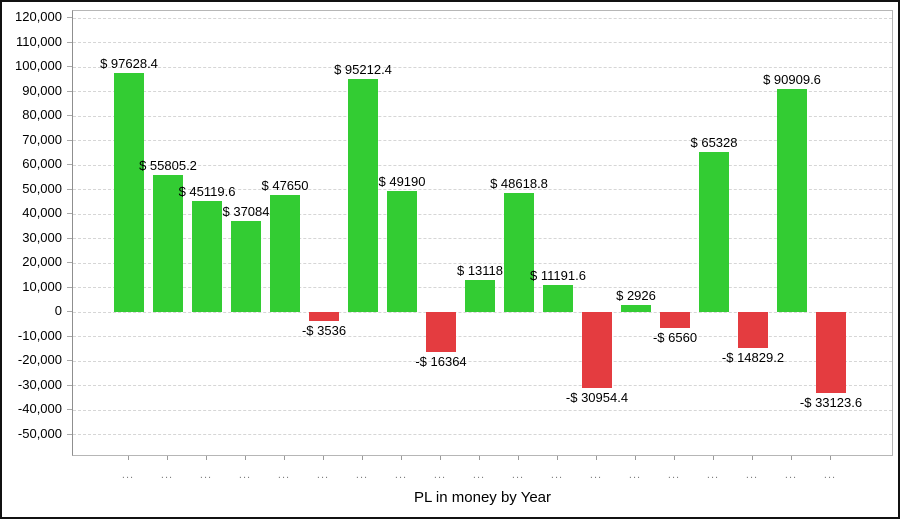  Describe the element at coordinates (636, 295) in the screenshot. I see `bar-value-label: $ 2926` at that location.